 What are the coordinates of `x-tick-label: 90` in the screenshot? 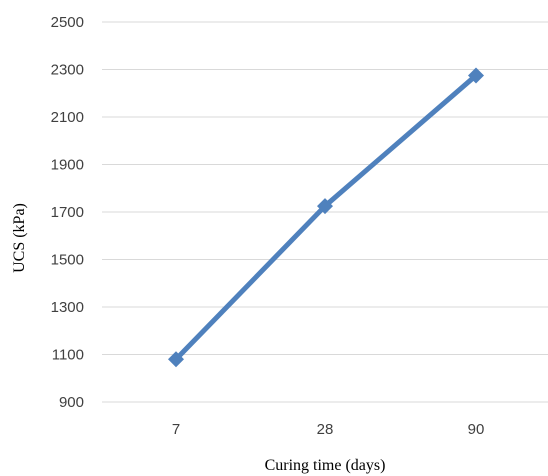 It's located at (476, 429).